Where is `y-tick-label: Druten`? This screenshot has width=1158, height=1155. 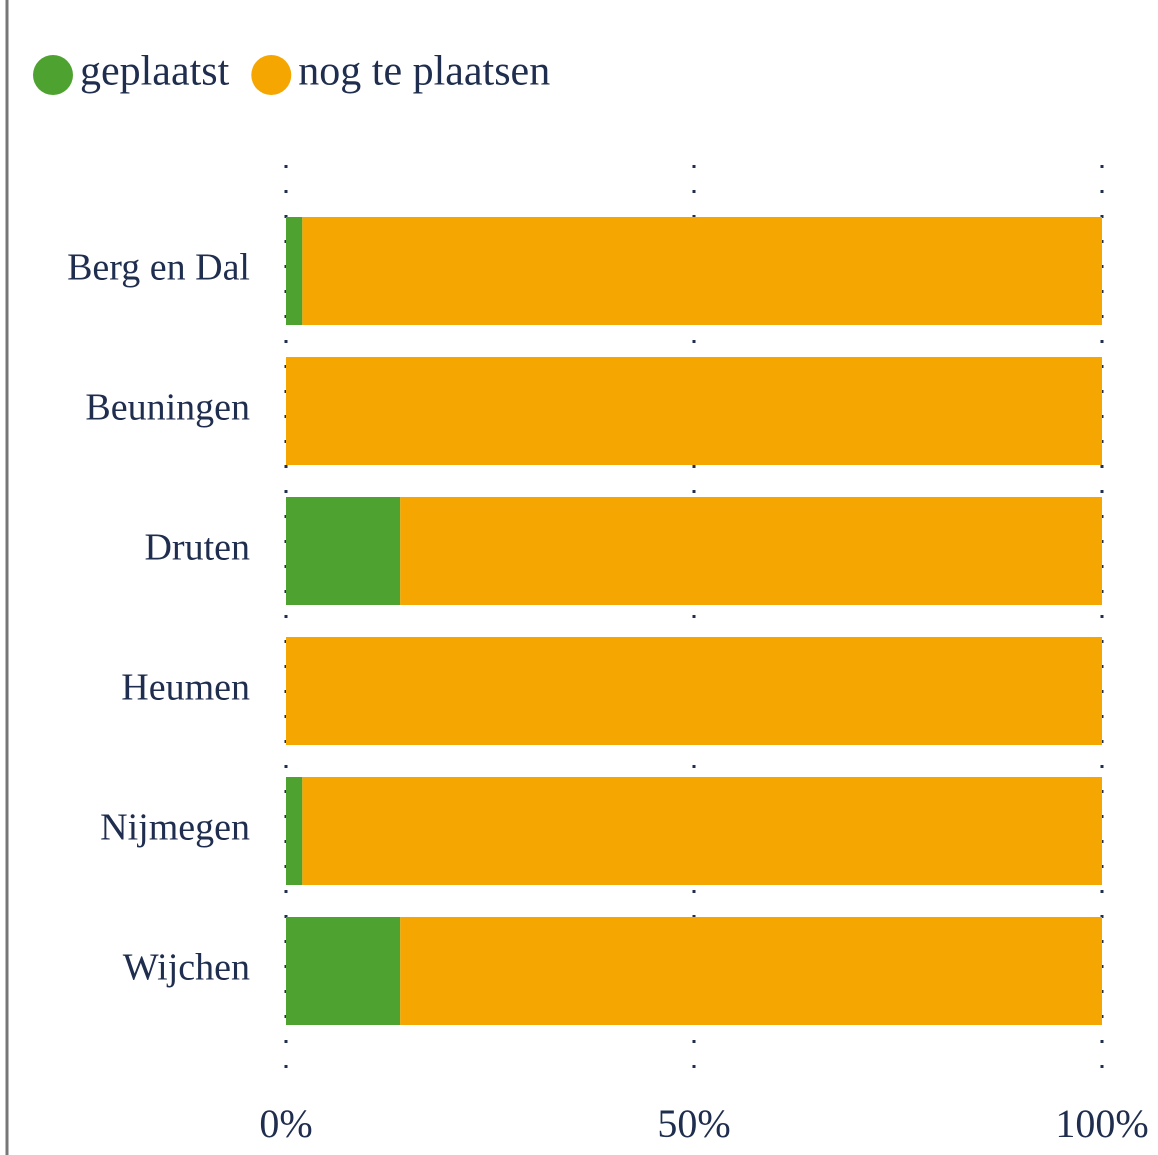 y-tick-label: Druten is located at coordinates (197, 548).